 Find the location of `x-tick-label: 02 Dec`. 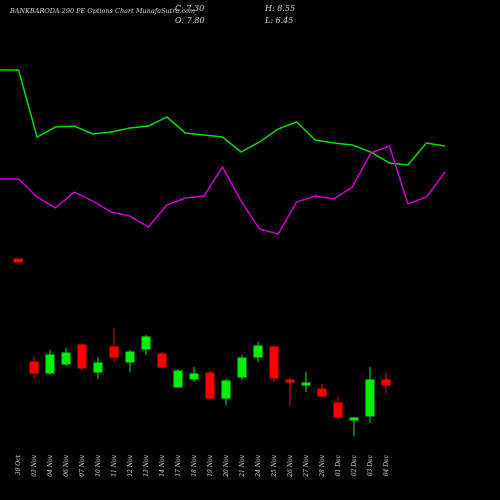

x-tick-label: 02 Dec is located at coordinates (354, 465).